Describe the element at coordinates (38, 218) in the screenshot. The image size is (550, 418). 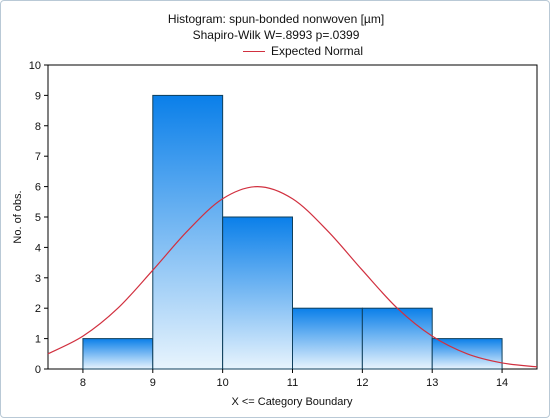
I see `y-tick-label: 5` at that location.